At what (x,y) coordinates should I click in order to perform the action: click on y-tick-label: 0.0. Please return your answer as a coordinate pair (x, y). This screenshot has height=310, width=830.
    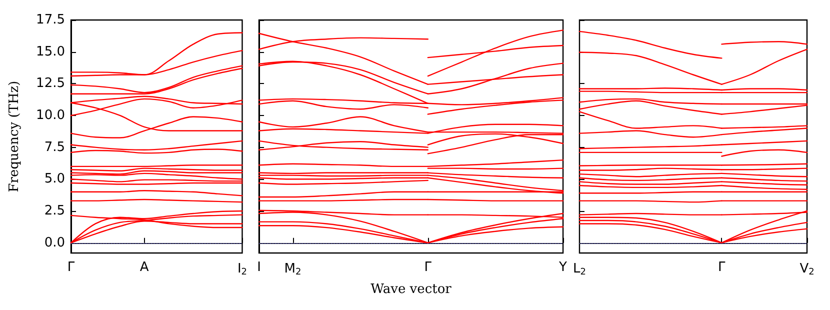
    Looking at the image, I should click on (54, 242).